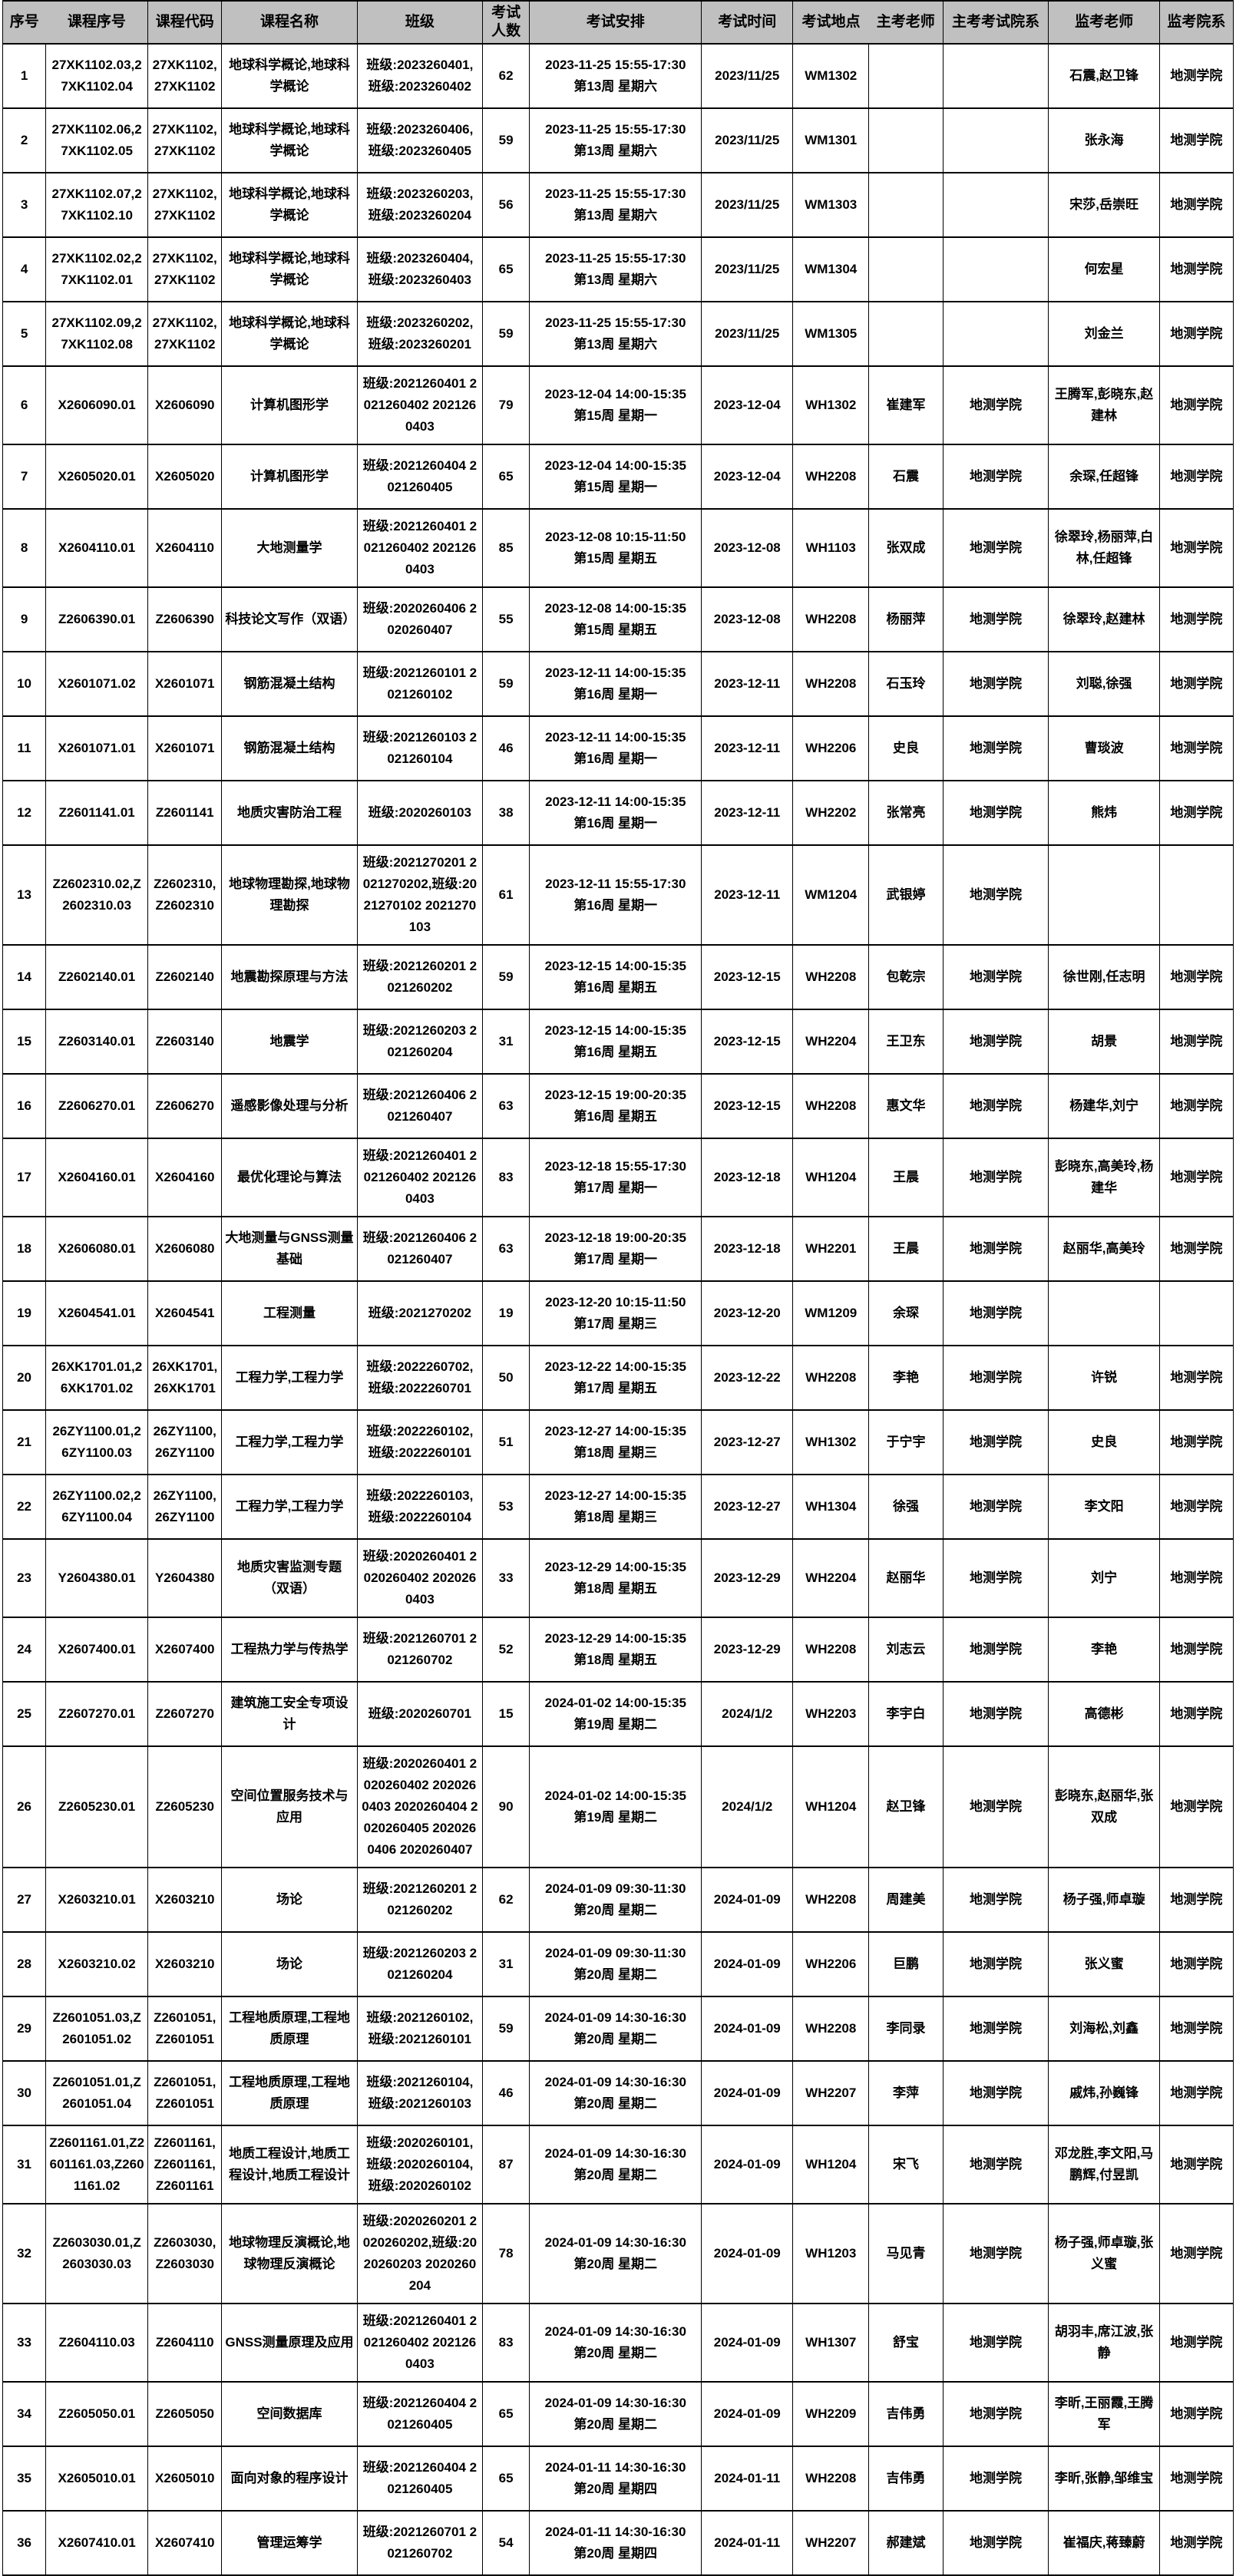 The width and height of the screenshot is (1236, 2576). Describe the element at coordinates (97, 1042) in the screenshot. I see `cell-course-serial: Z2603140.01` at that location.